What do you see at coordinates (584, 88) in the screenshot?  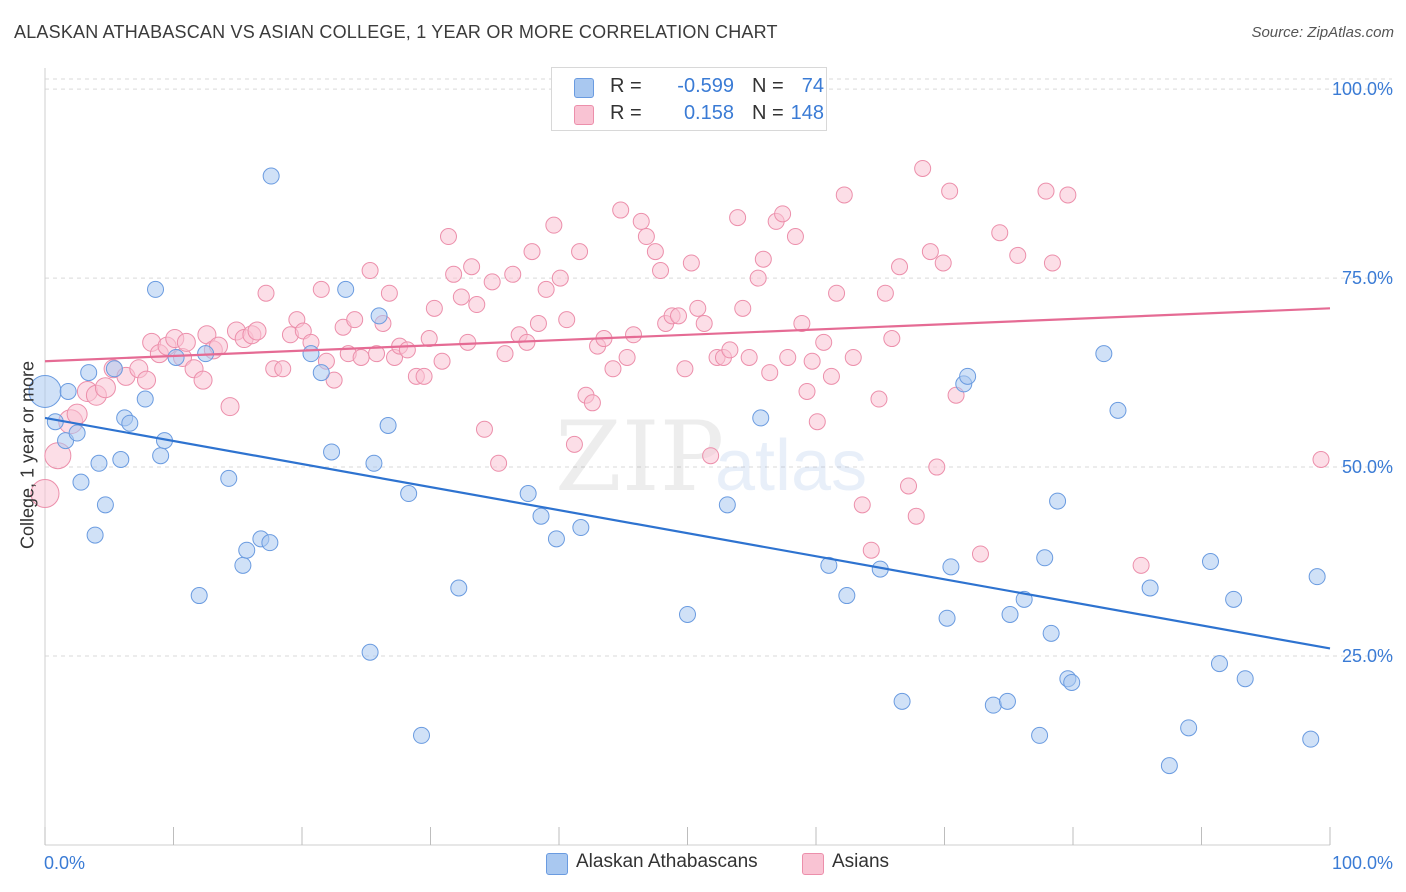 I see `legend-swatch-blue` at bounding box center [584, 88].